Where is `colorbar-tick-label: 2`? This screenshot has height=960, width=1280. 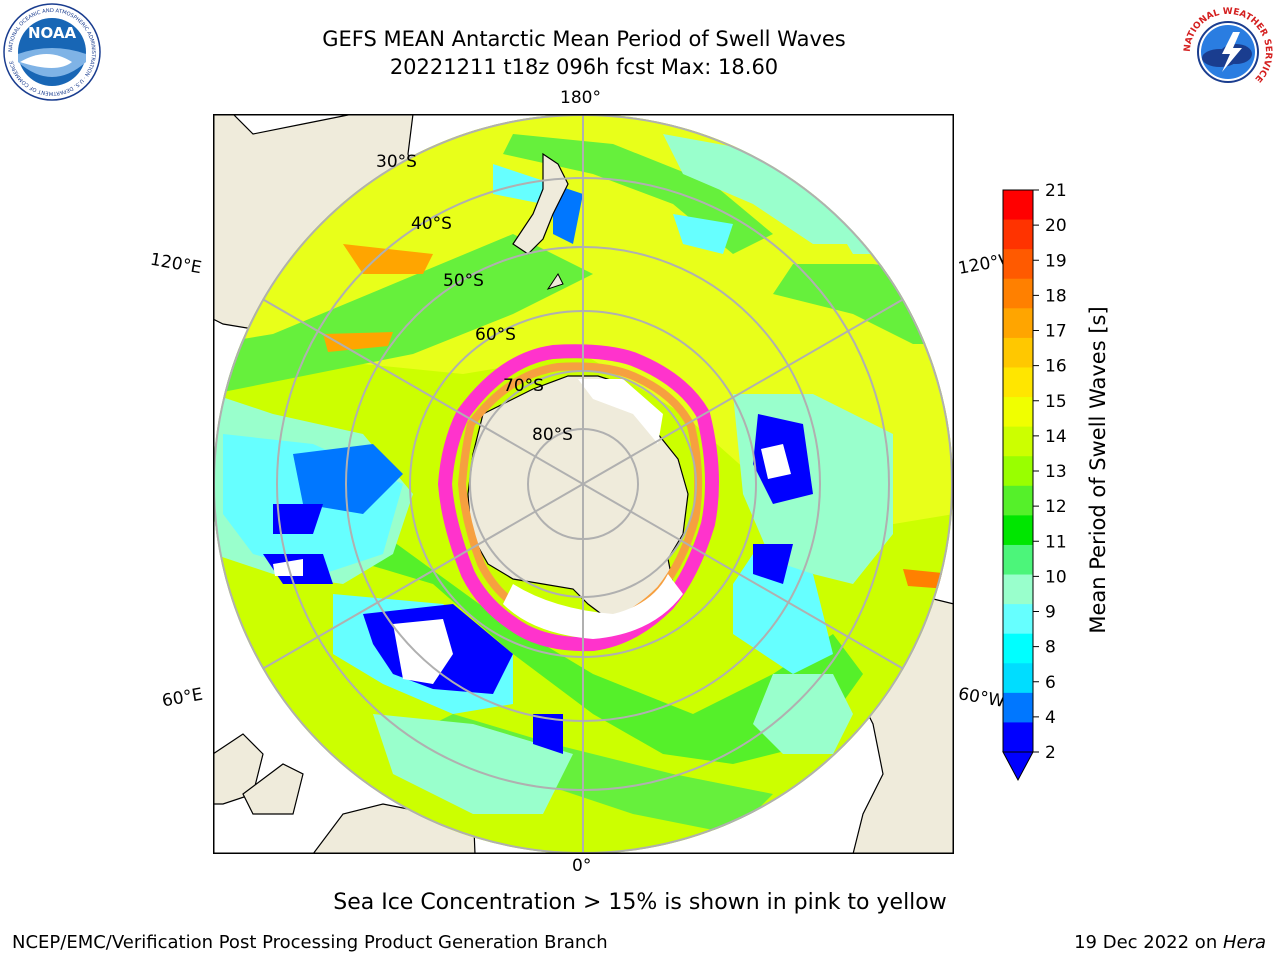 colorbar-tick-label: 2 is located at coordinates (1050, 753).